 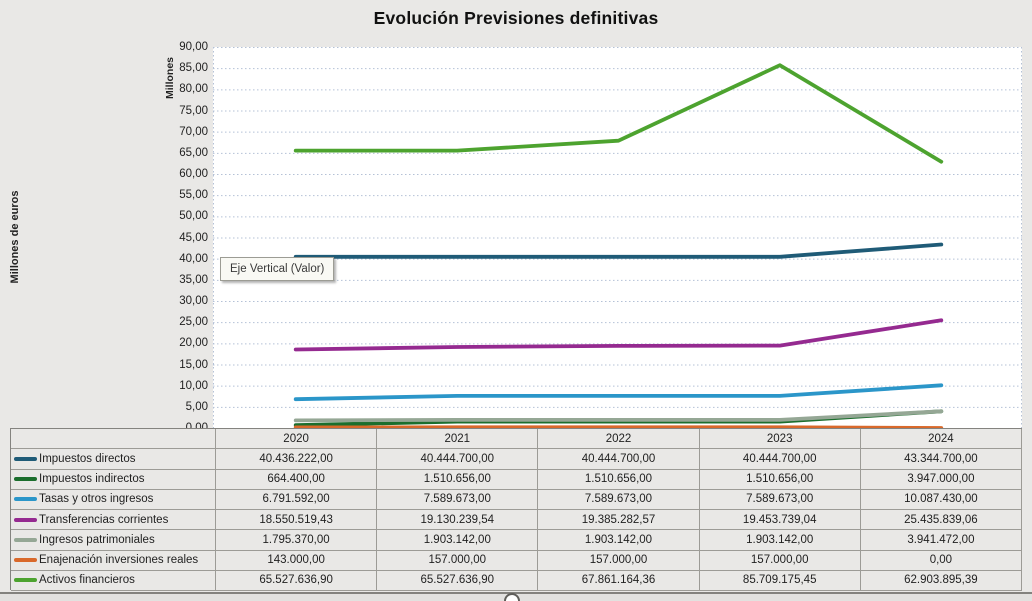 I want to click on table-value-cell: 143.000,00, so click(x=297, y=560).